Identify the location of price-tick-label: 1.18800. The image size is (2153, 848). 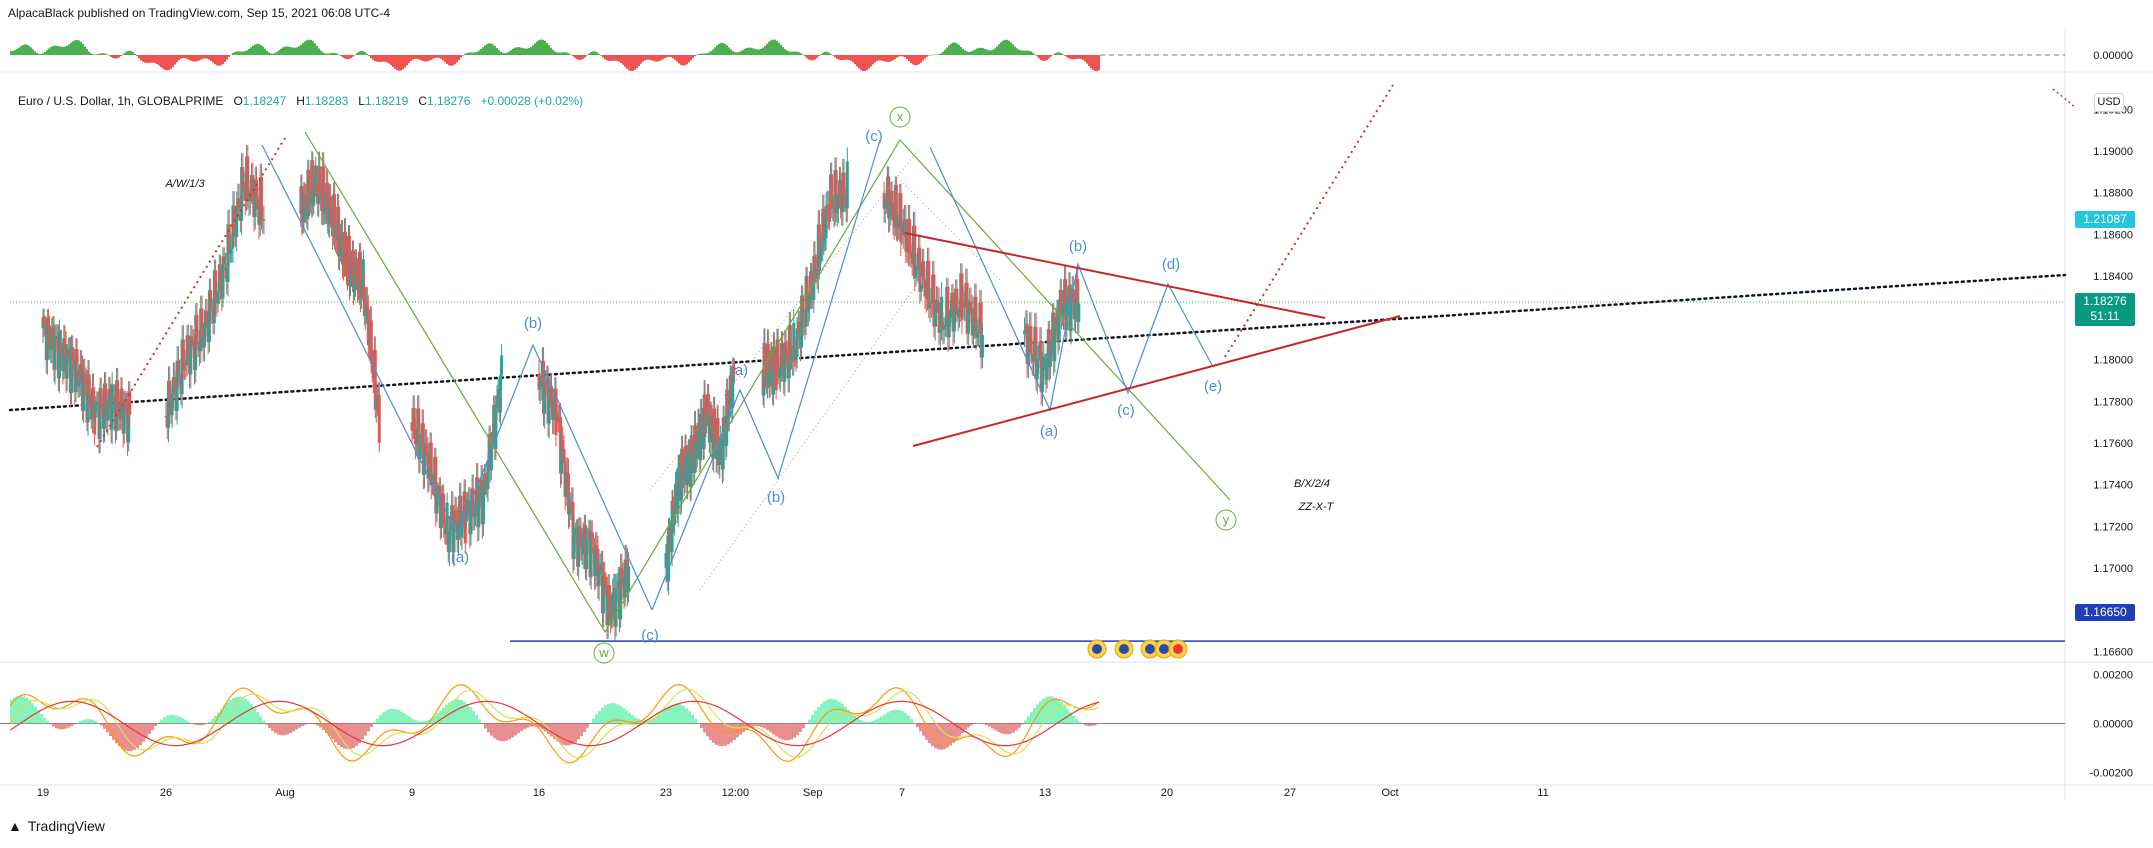
(2113, 194).